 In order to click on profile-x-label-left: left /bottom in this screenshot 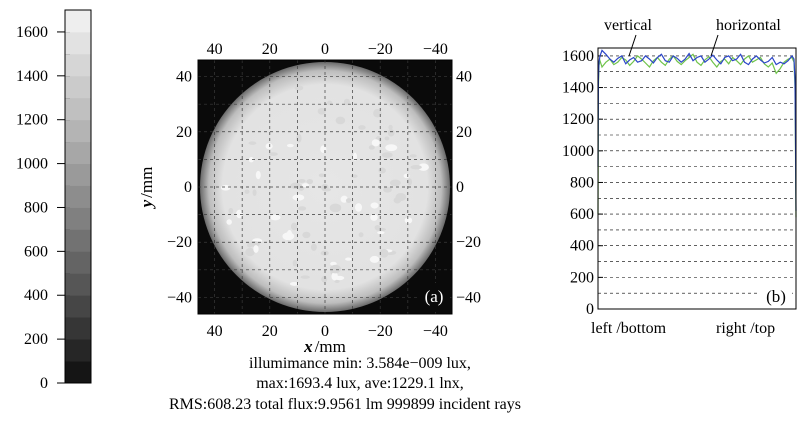, I will do `click(629, 328)`.